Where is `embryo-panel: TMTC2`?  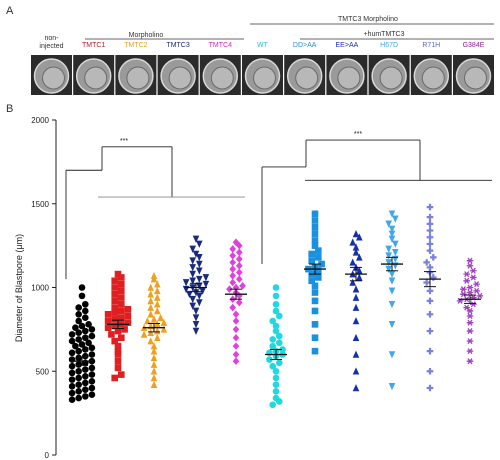 embryo-panel: TMTC2 is located at coordinates (136, 68).